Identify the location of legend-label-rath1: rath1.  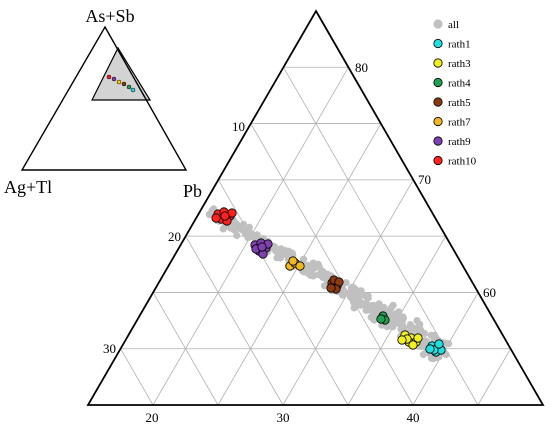
(459, 45).